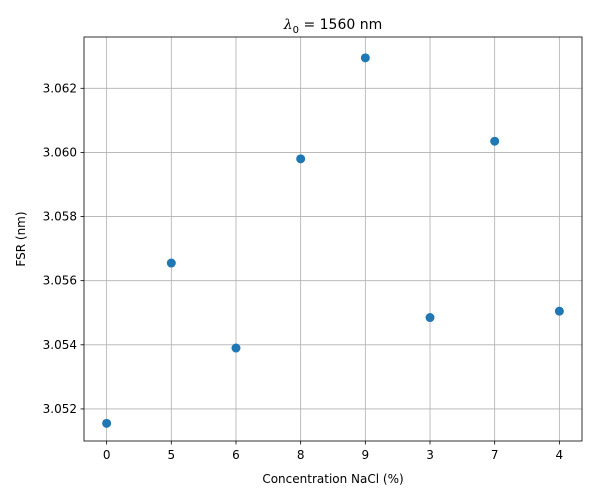  What do you see at coordinates (288, 25) in the screenshot?
I see `title-symbol: λ` at bounding box center [288, 25].